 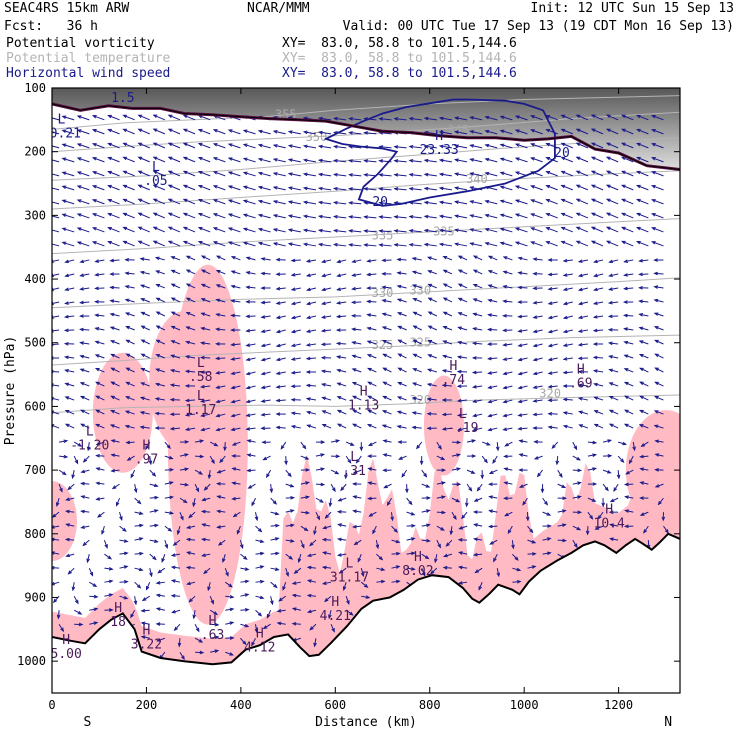 I want to click on extremum-value: -1.20, so click(x=89, y=446).